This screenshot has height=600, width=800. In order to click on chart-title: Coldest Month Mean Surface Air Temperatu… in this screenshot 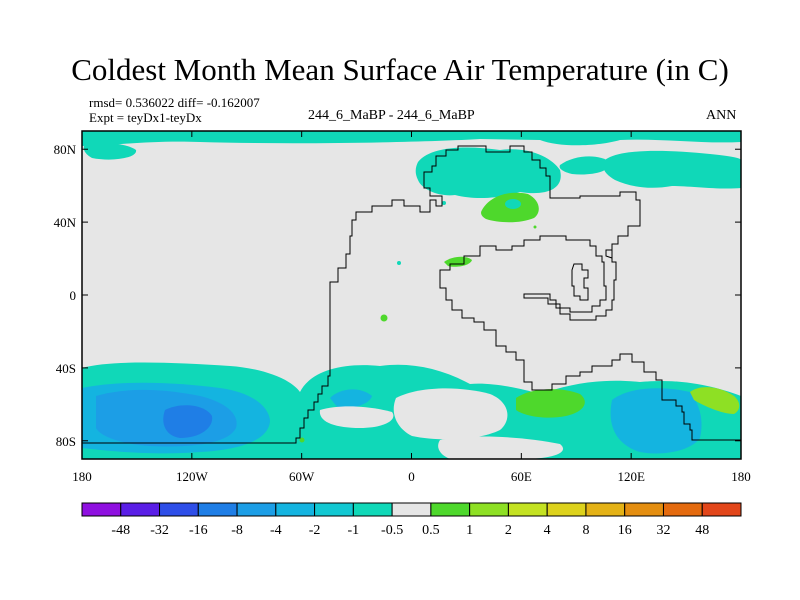, I will do `click(400, 69)`.